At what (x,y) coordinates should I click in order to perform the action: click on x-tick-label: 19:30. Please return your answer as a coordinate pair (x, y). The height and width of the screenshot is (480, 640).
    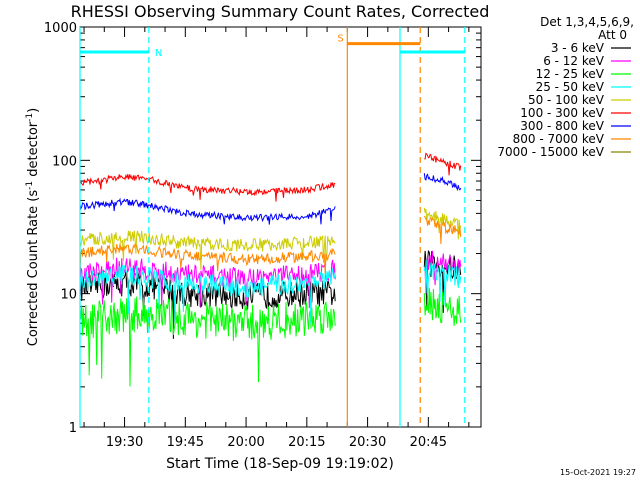
    Looking at the image, I should click on (124, 442).